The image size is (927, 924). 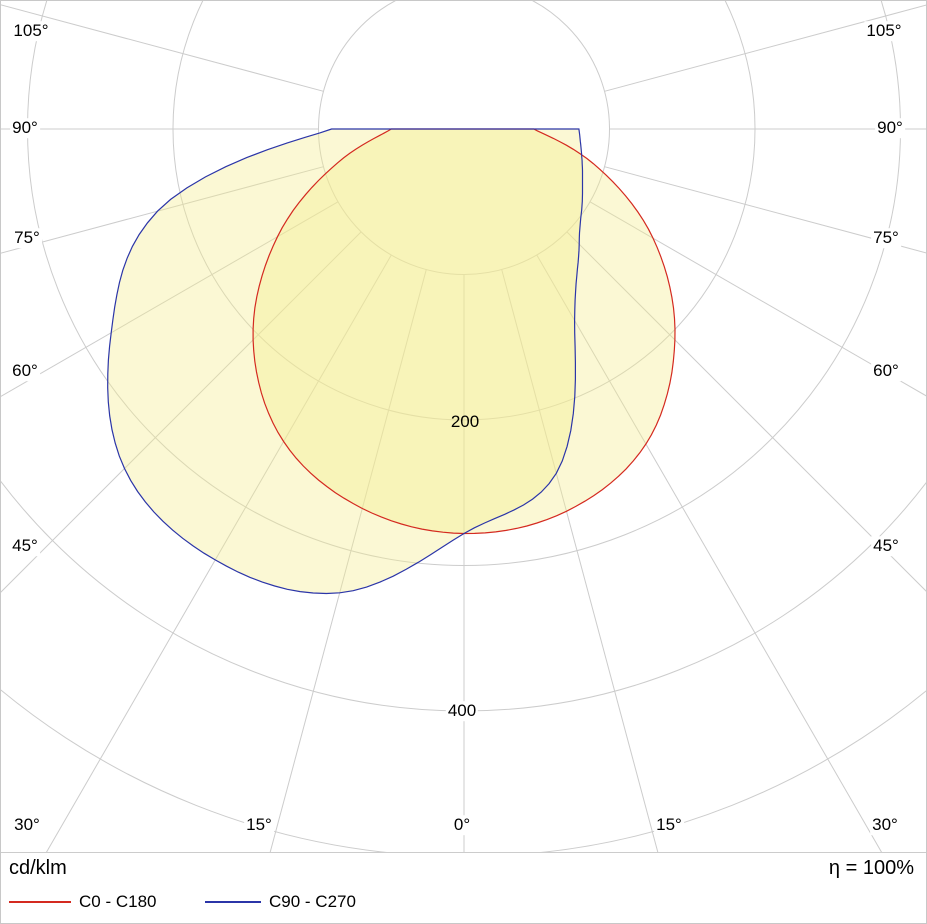 I want to click on red-curve-line-icon, so click(x=40, y=902).